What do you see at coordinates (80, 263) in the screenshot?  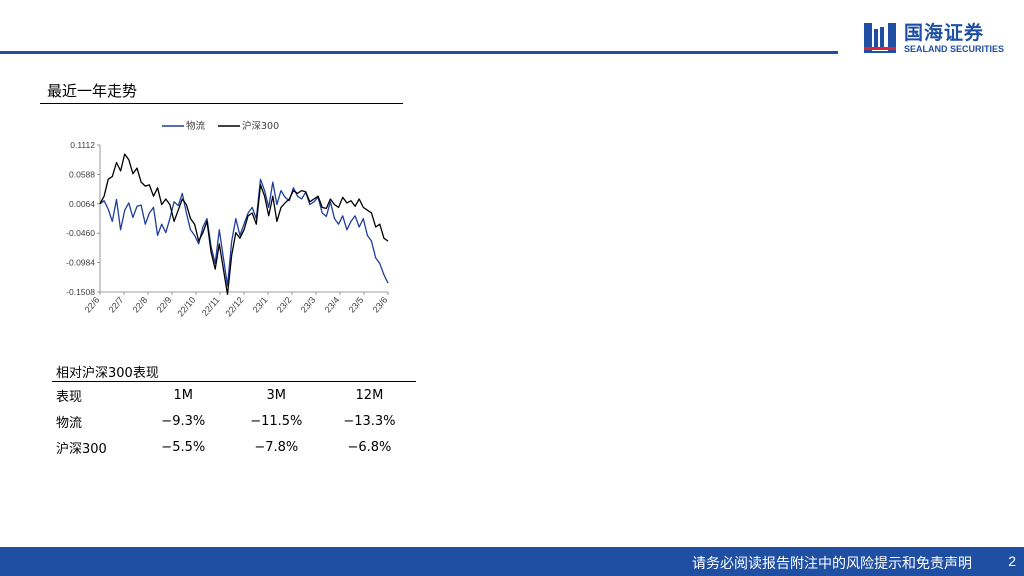 I see `y-tick-label: -0.0984` at bounding box center [80, 263].